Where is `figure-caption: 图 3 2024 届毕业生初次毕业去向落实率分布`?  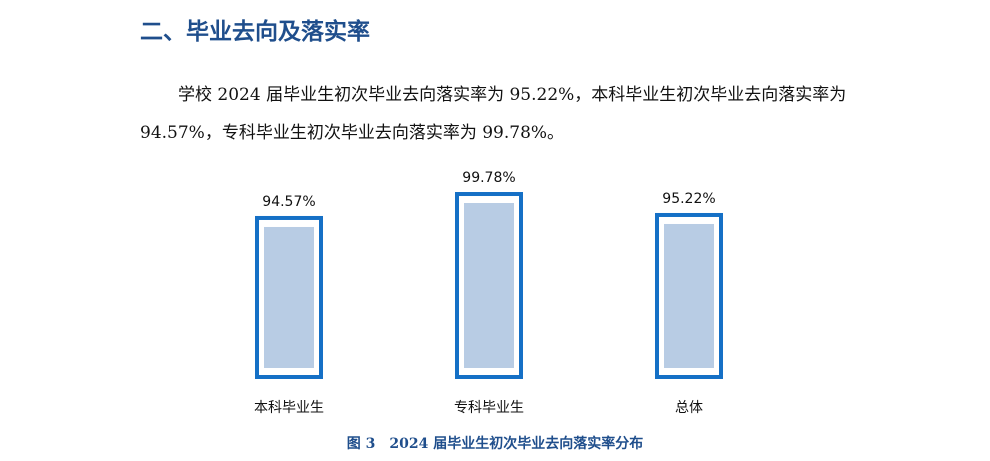 figure-caption: 图 3 2024 届毕业生初次毕业去向落实率分布 is located at coordinates (495, 444).